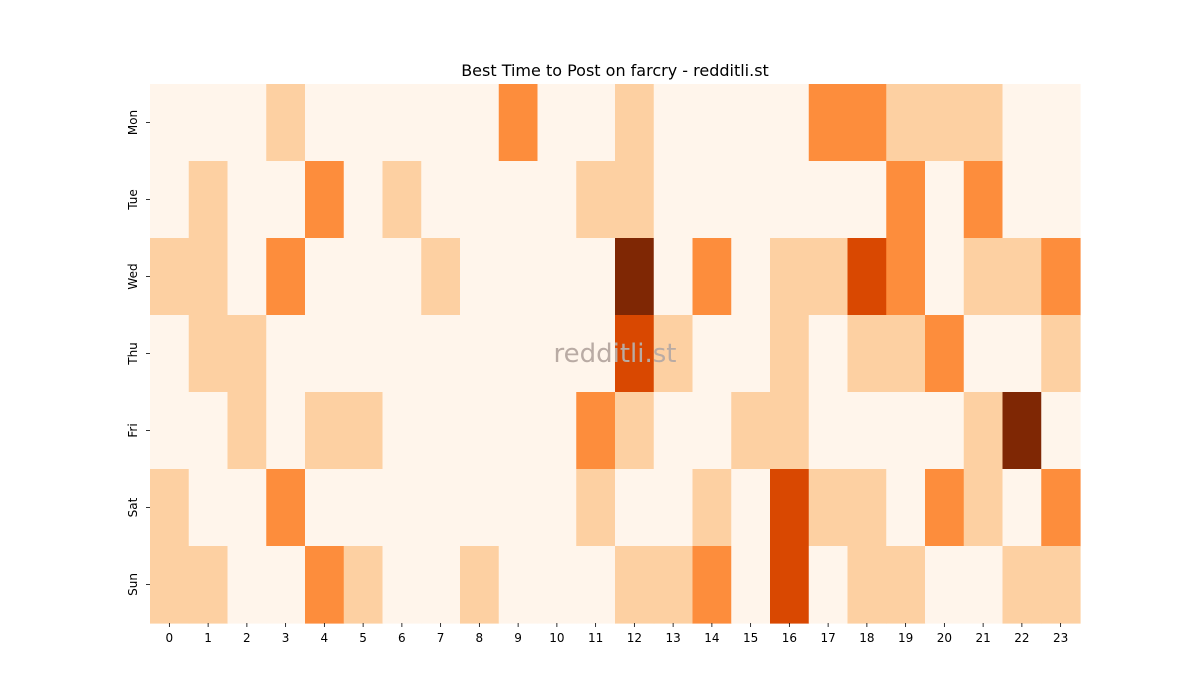 The width and height of the screenshot is (1200, 700). What do you see at coordinates (170, 638) in the screenshot?
I see `x-tick-label: 0` at bounding box center [170, 638].